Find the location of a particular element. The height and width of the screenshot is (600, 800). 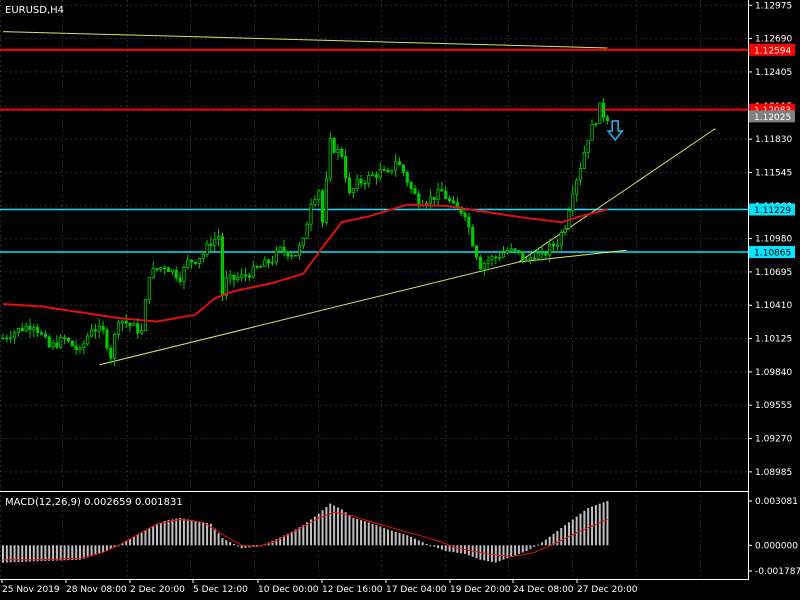

price-tick-label: 1.12690 is located at coordinates (773, 40).